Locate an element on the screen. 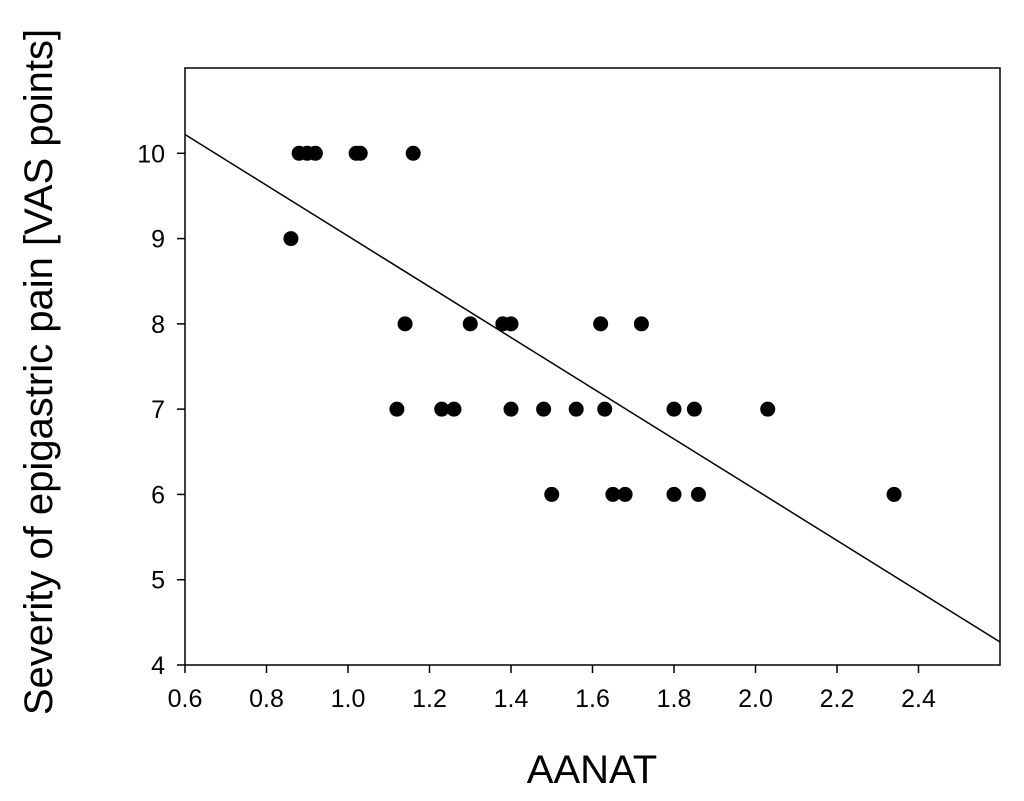 Image resolution: width=1024 pixels, height=801 pixels. y-axis-title: Severity of epigastric pain [VAS points] is located at coordinates (39, 372).